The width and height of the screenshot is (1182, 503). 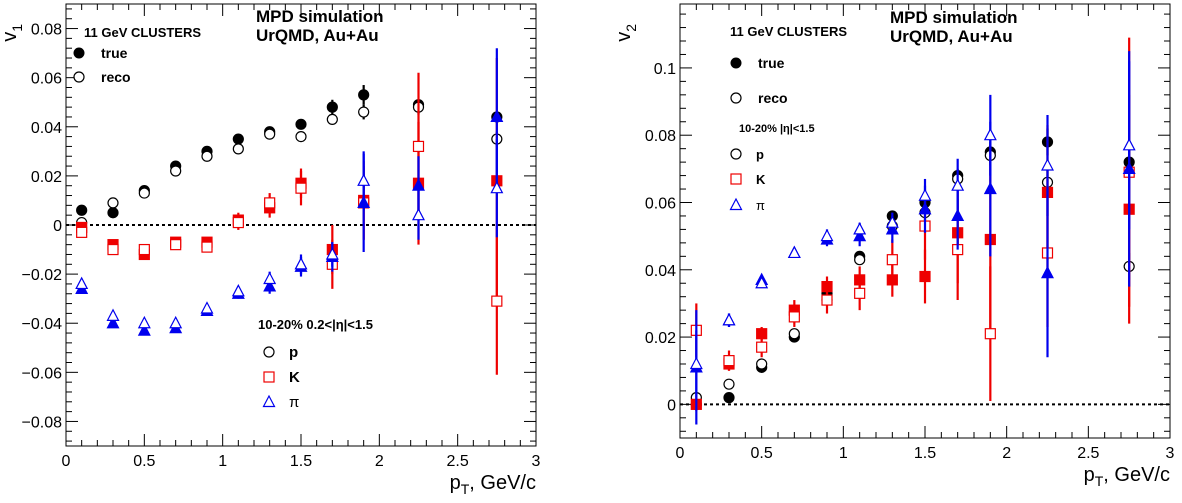 I want to click on y-axis-title: v2, so click(x=626, y=33).